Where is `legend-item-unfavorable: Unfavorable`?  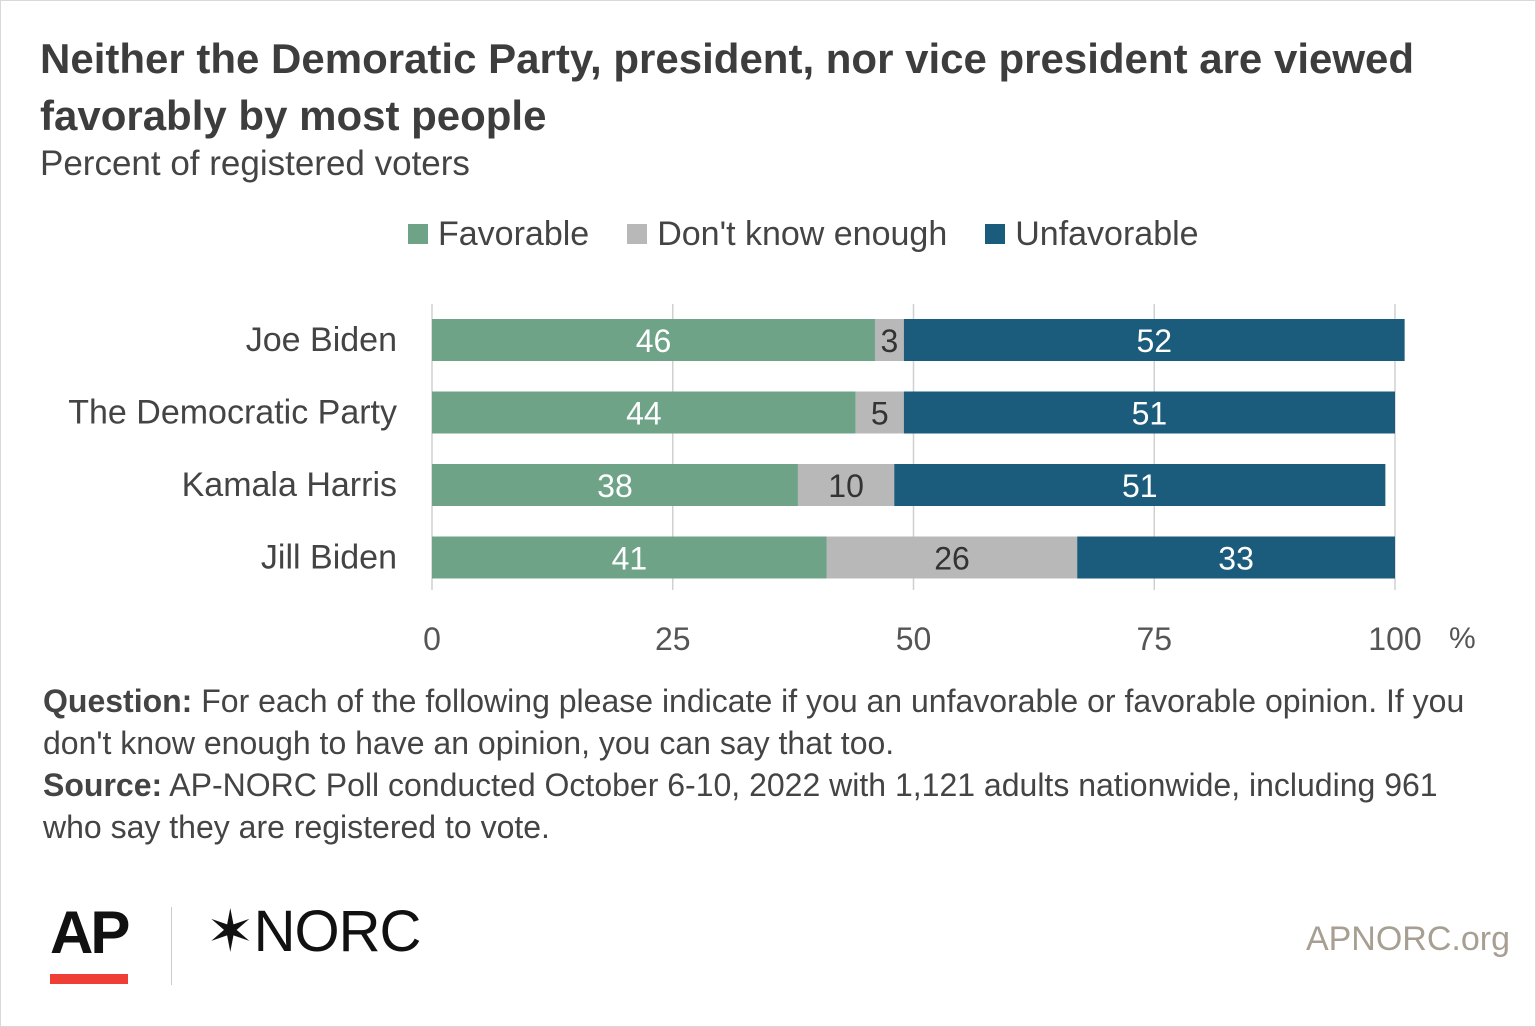 legend-item-unfavorable: Unfavorable is located at coordinates (1092, 234).